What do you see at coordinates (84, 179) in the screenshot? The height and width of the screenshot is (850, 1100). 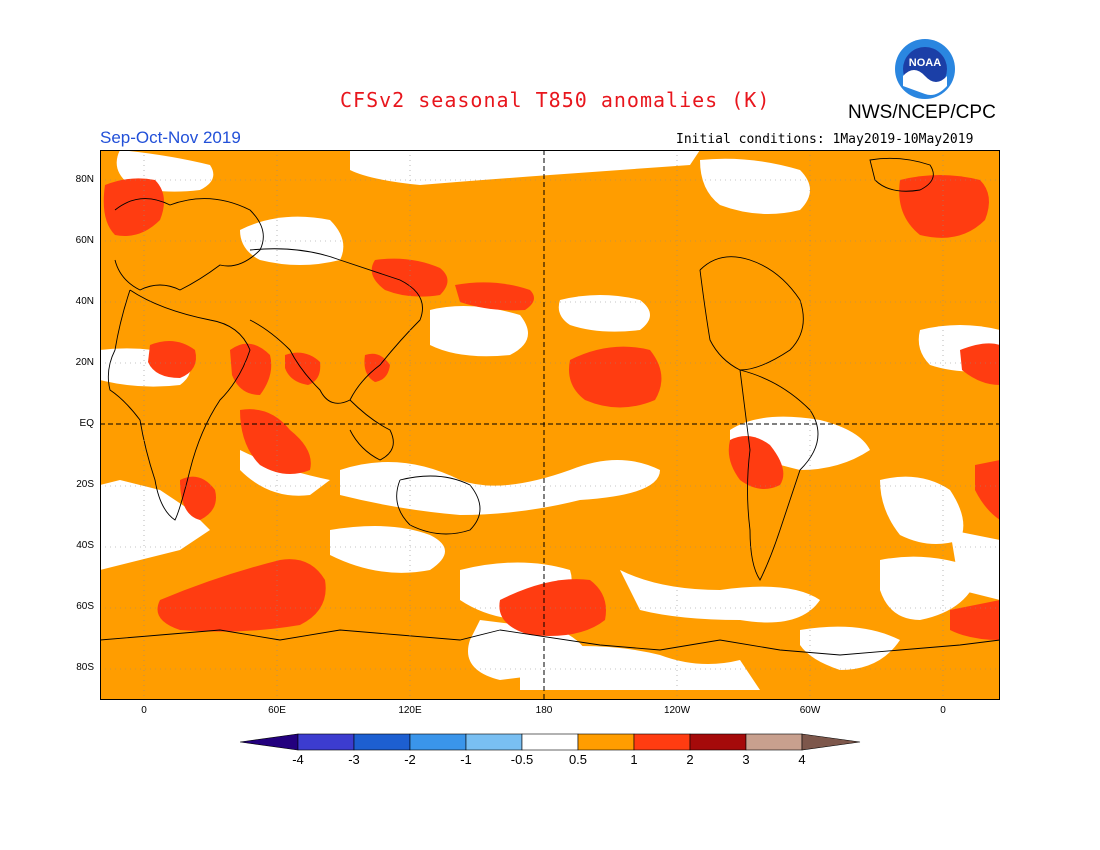 I see `lat-label-80n: 80N` at bounding box center [84, 179].